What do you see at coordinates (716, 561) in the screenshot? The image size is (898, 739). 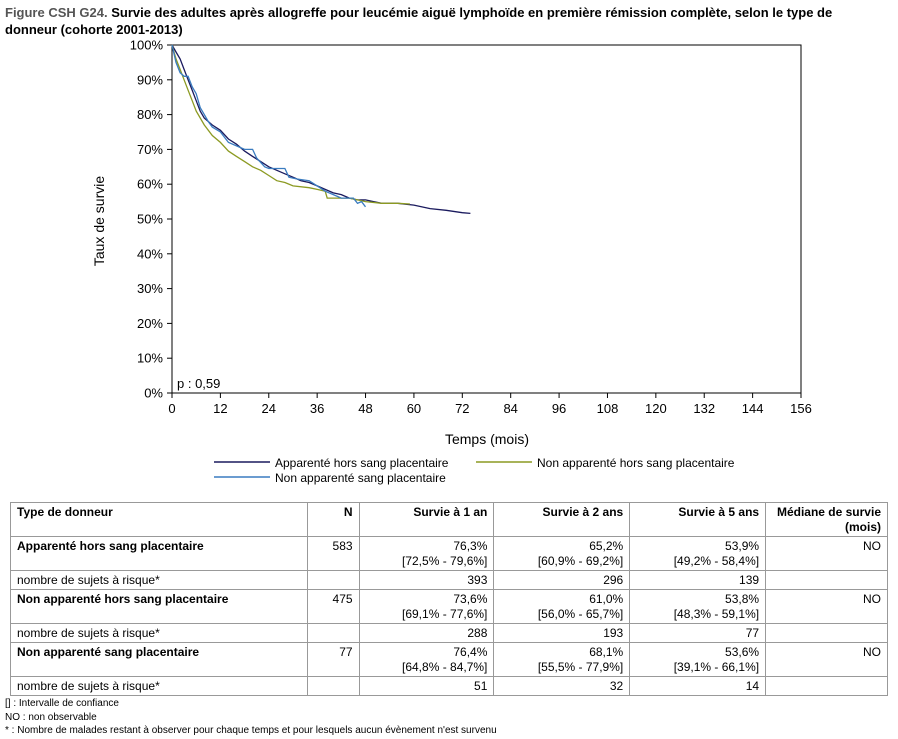 I see `confidence-interval: [49,2% - 58,4%]` at bounding box center [716, 561].